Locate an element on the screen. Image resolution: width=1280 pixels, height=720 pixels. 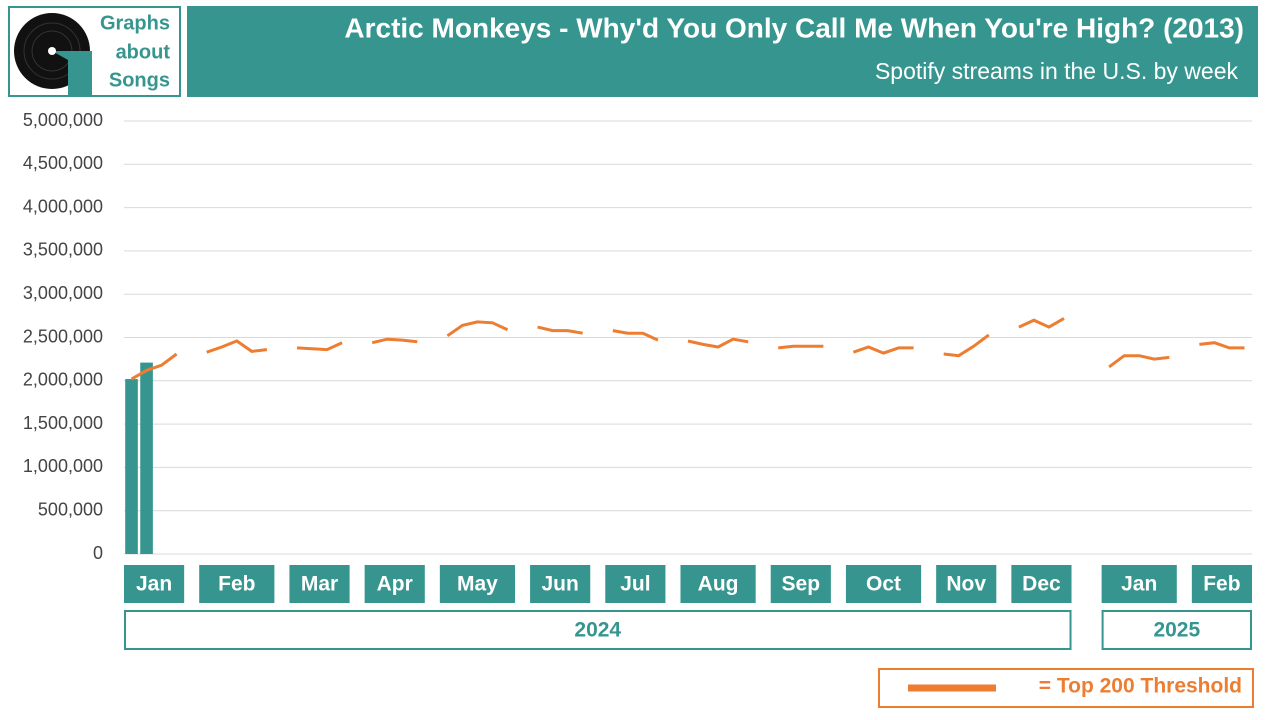
month-label: Jun is located at coordinates (559, 584).